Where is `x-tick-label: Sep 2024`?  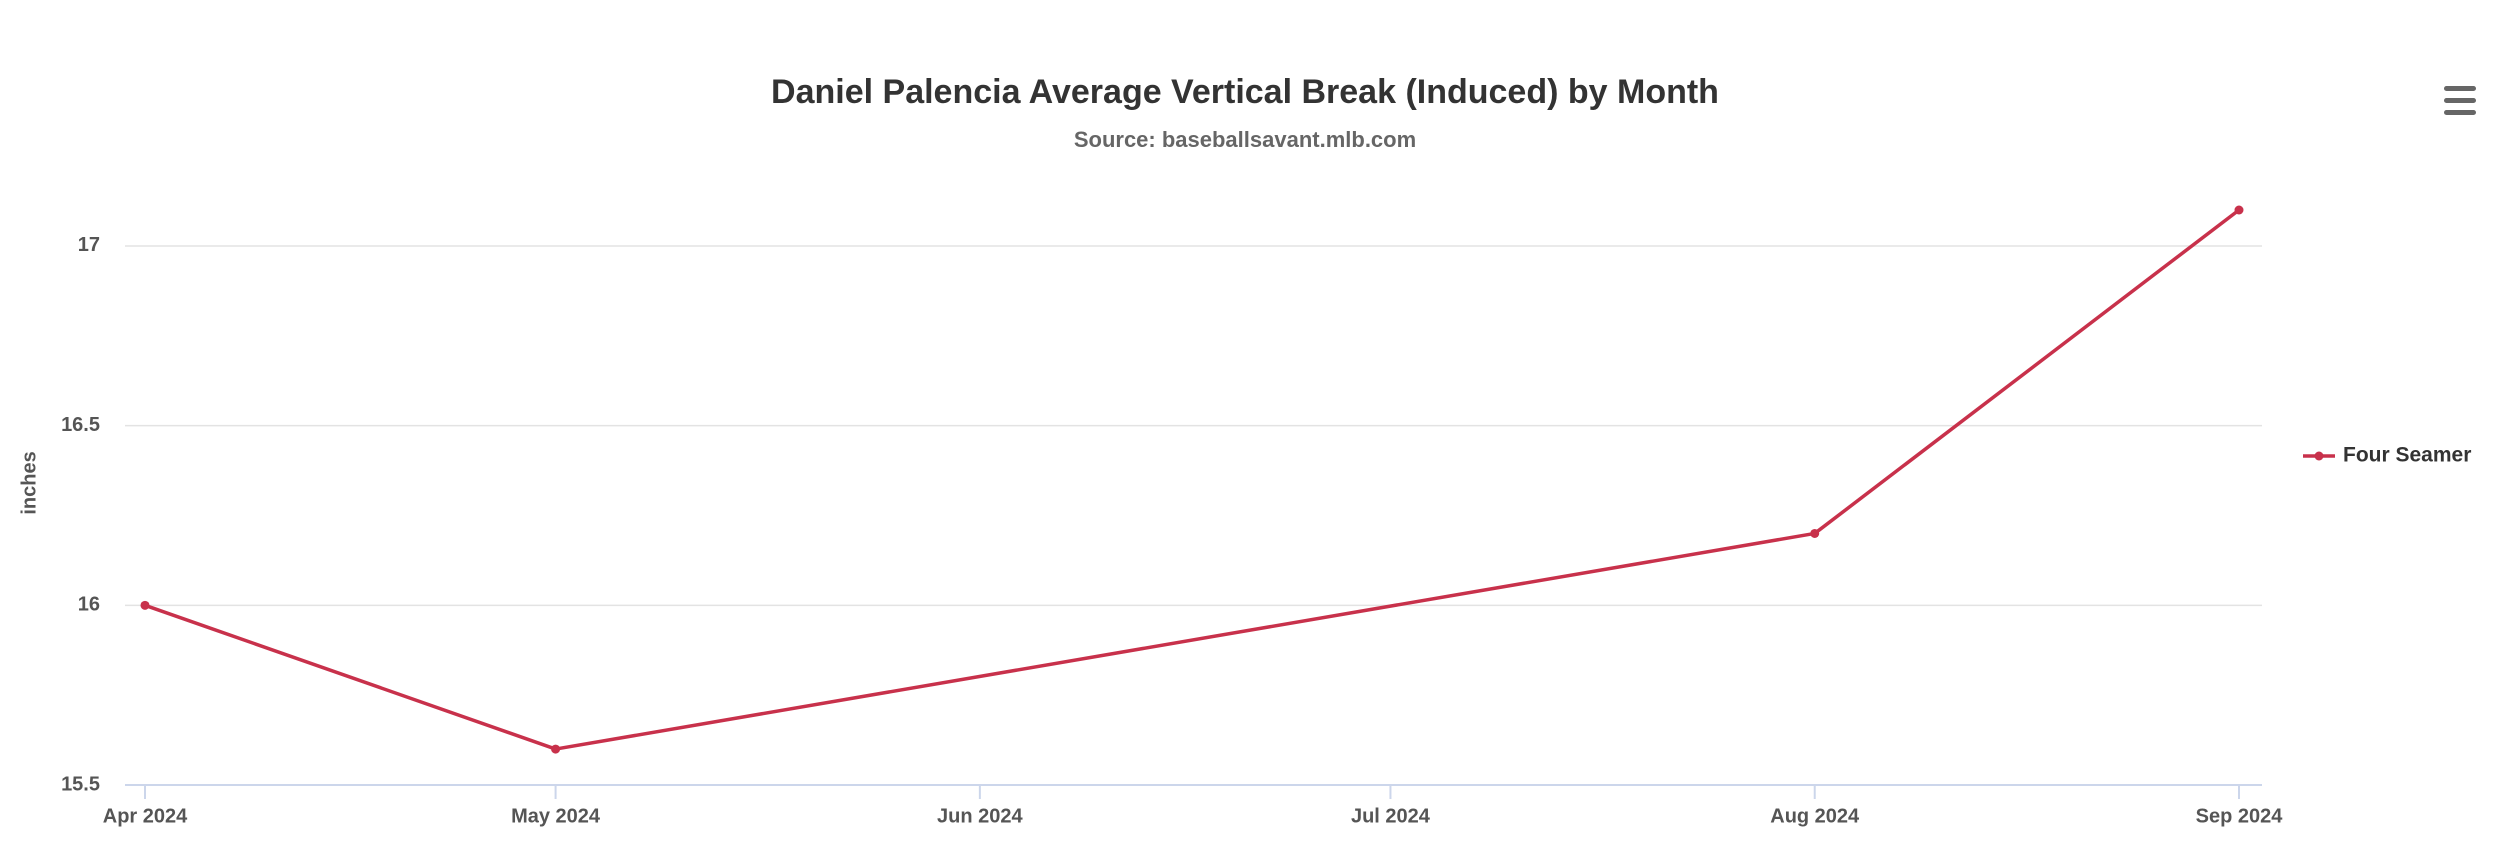
x-tick-label: Sep 2024 is located at coordinates (2240, 816).